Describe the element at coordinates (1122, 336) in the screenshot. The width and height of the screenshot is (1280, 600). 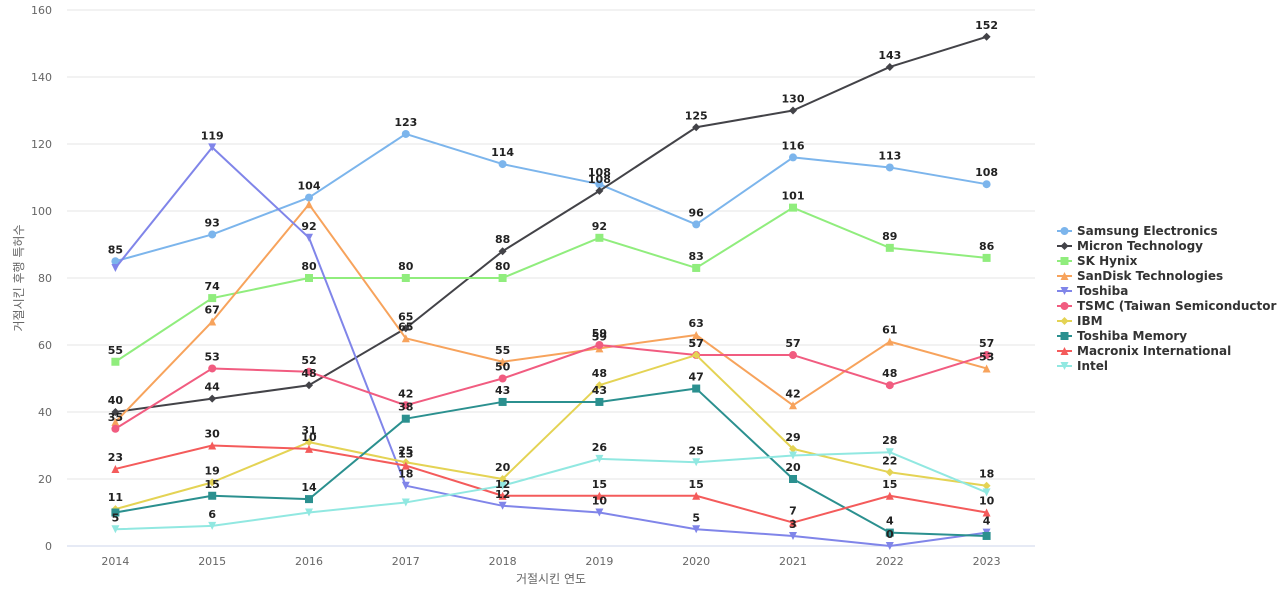
I see `legend-item: Toshiba Memory` at that location.